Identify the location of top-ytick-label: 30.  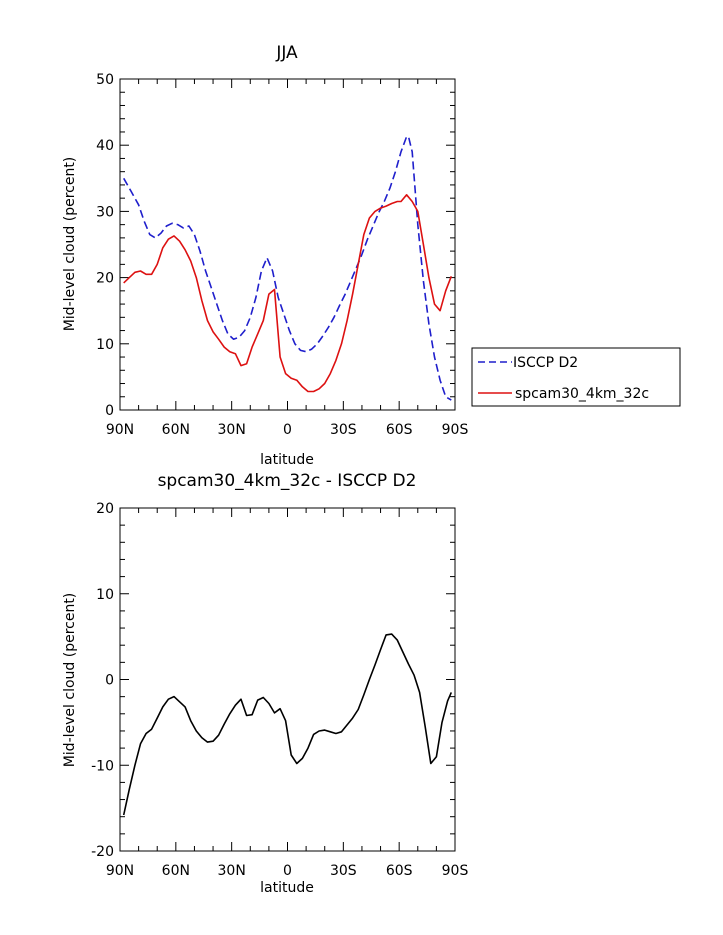
(105, 212).